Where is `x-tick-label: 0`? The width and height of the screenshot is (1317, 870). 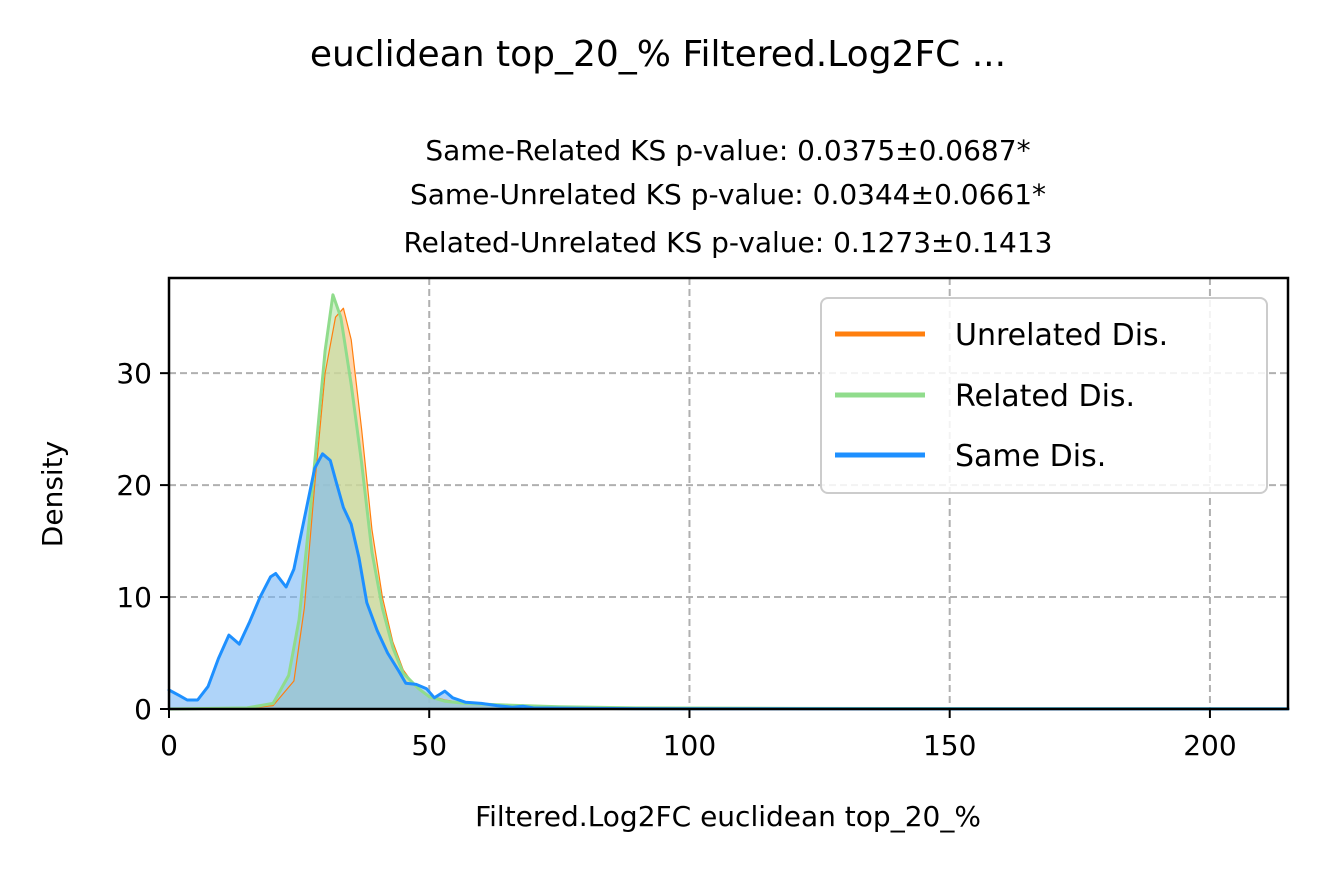
x-tick-label: 0 is located at coordinates (169, 745).